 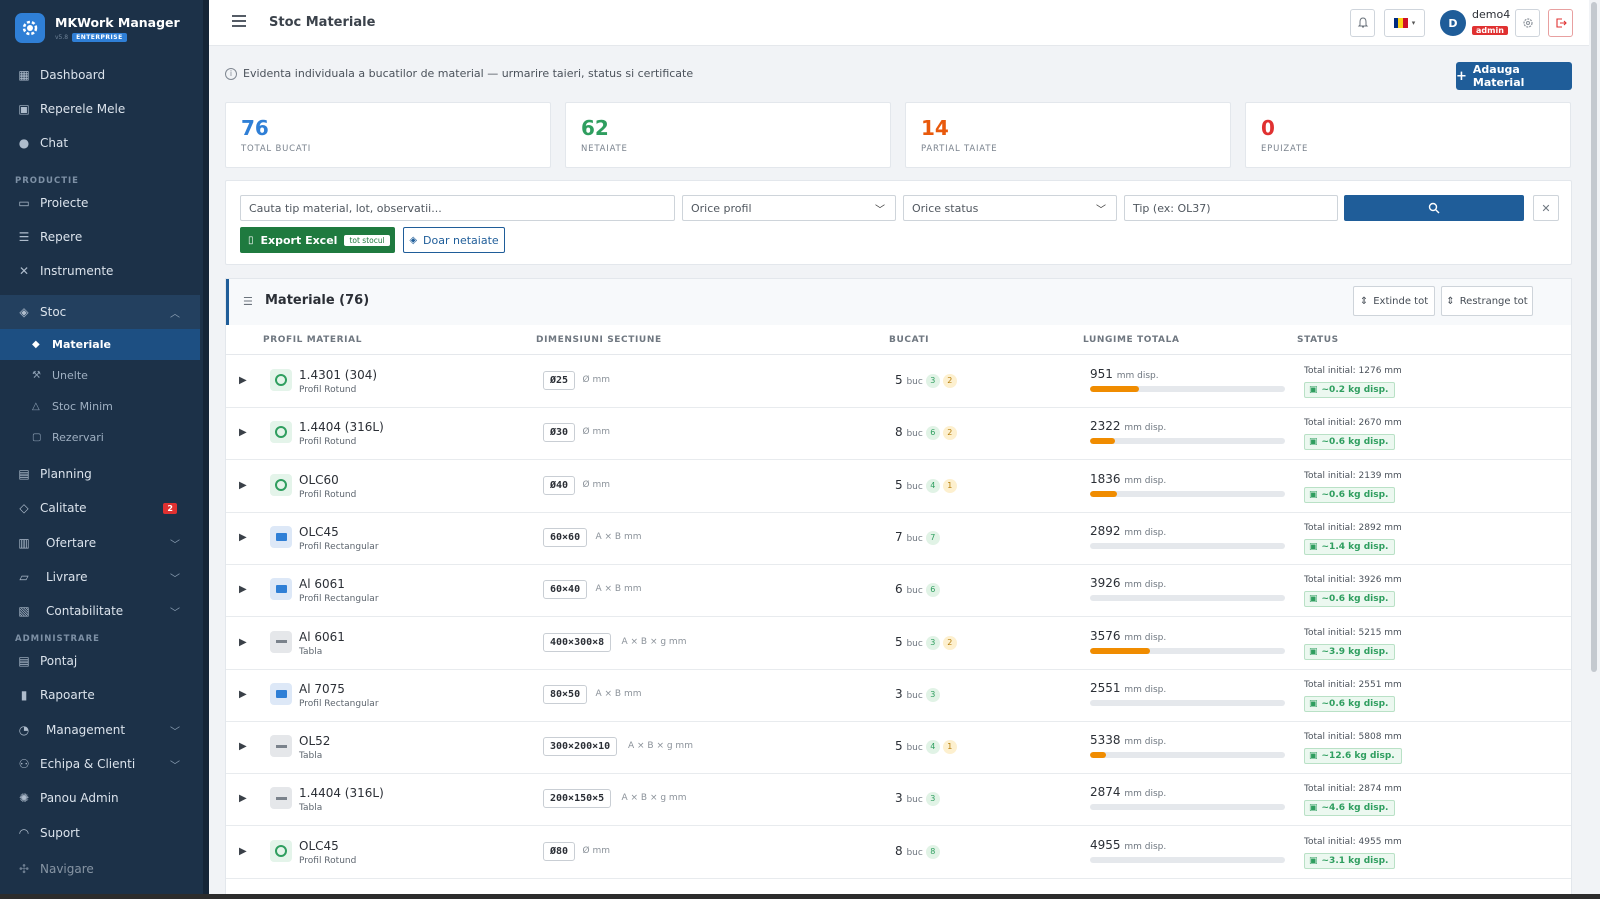 What do you see at coordinates (1546, 208) in the screenshot?
I see `clear-filters-button: ✕` at bounding box center [1546, 208].